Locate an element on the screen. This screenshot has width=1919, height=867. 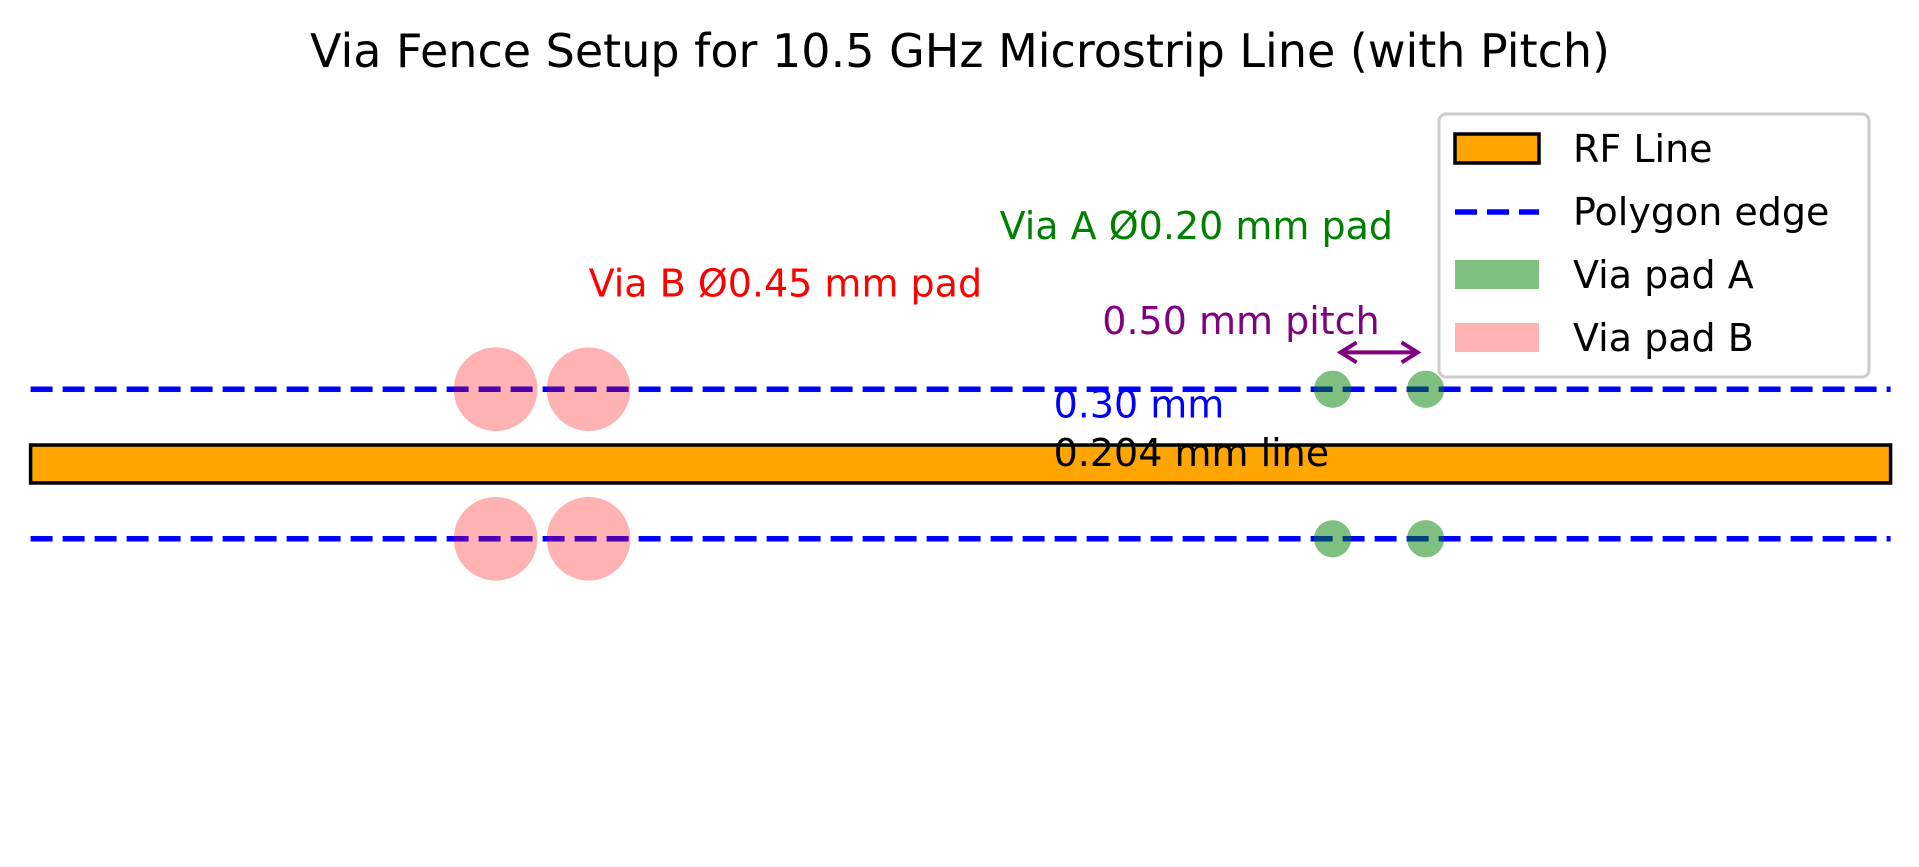
legend-label-via-pad-a: Via pad A is located at coordinates (1663, 275).